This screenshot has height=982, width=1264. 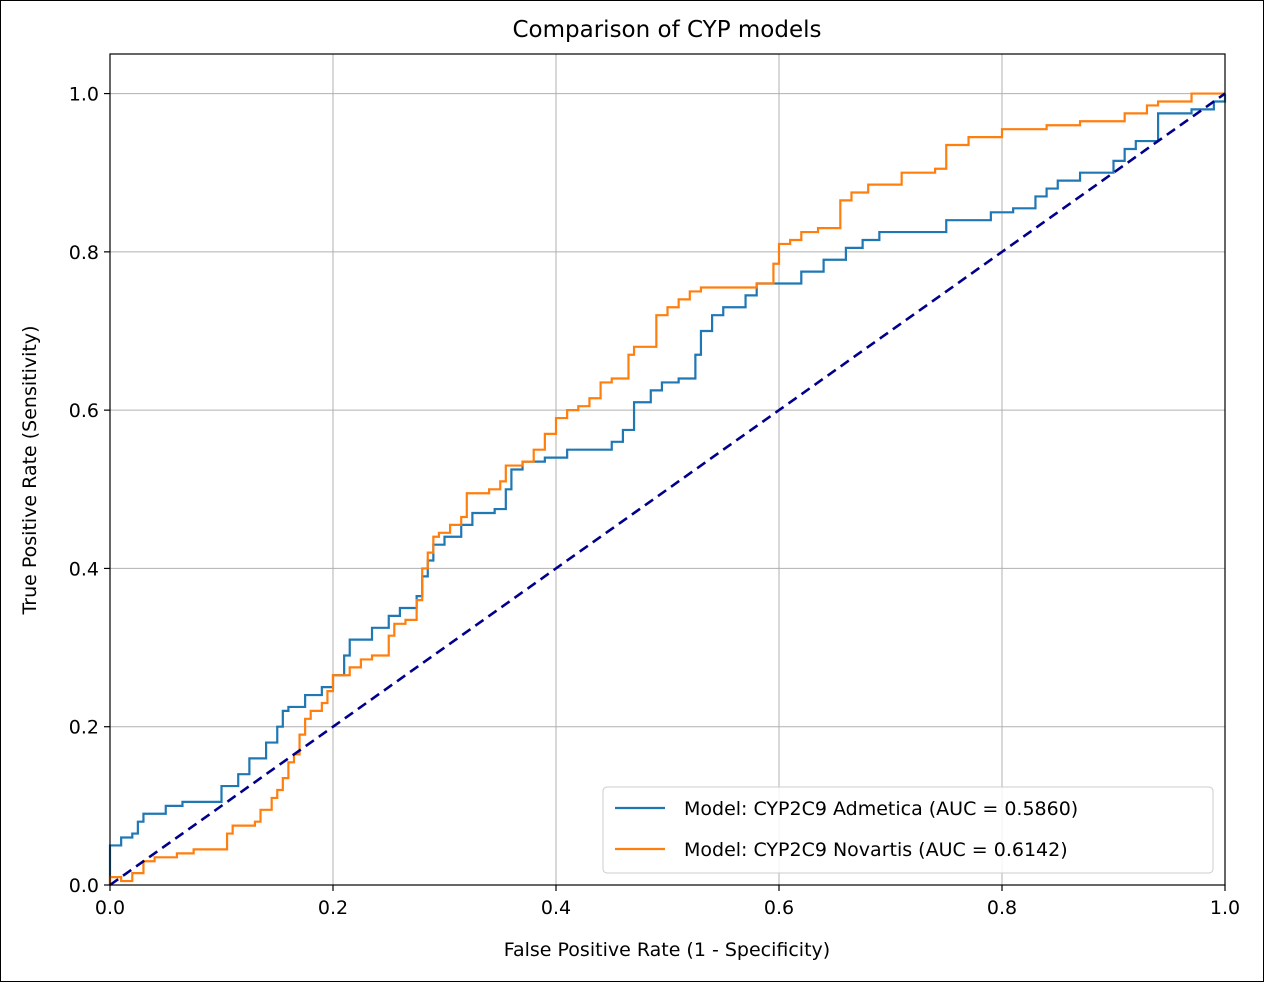 What do you see at coordinates (84, 253) in the screenshot?
I see `y-tick-label: 0.8` at bounding box center [84, 253].